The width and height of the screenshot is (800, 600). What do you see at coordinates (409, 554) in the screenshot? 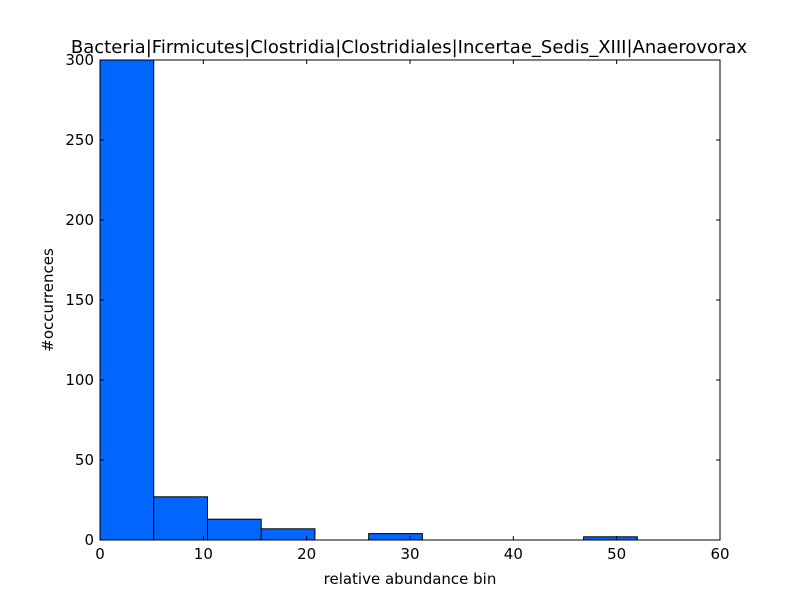
I see `x-tick-label: 30` at bounding box center [409, 554].